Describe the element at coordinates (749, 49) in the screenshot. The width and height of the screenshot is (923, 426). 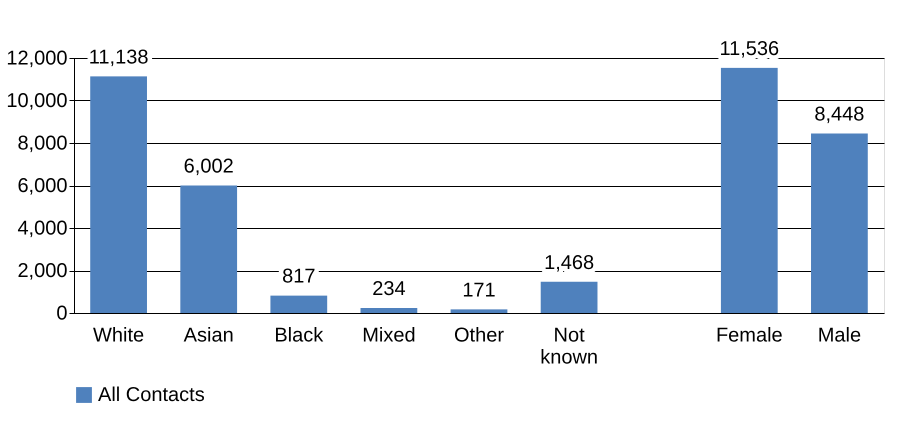
I see `data-label: 11,536` at that location.